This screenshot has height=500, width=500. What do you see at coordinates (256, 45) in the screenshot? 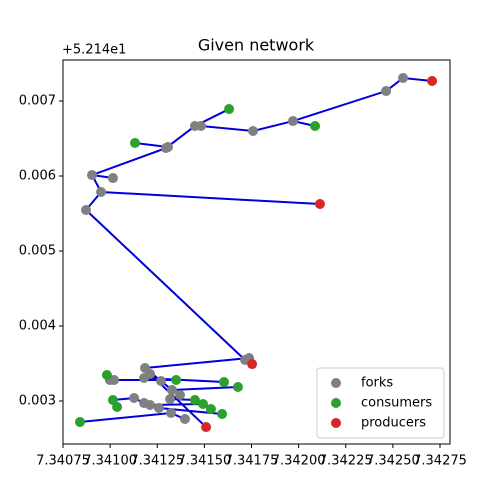
I see `chart-title: Given network` at bounding box center [256, 45].